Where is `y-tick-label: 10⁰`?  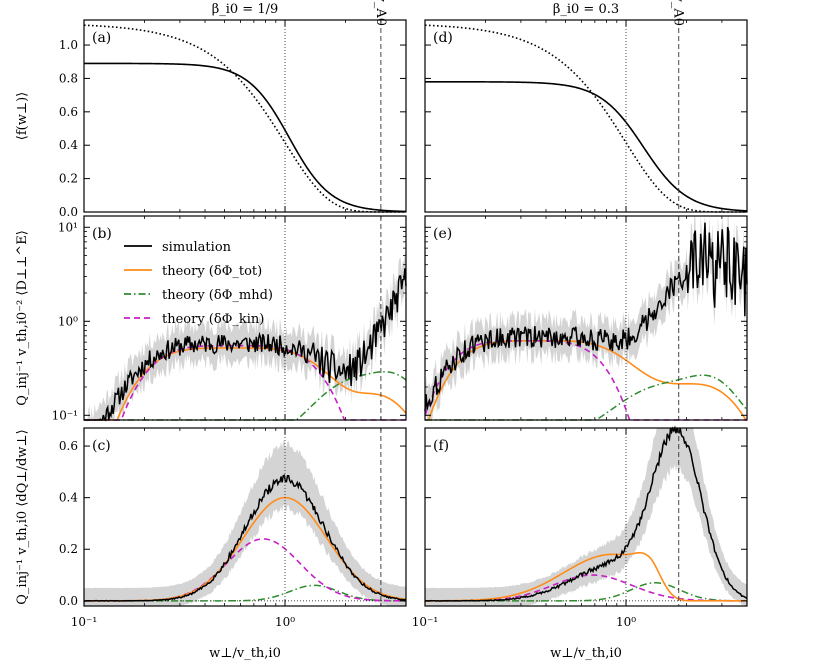
y-tick-label: 10⁰ is located at coordinates (68, 321).